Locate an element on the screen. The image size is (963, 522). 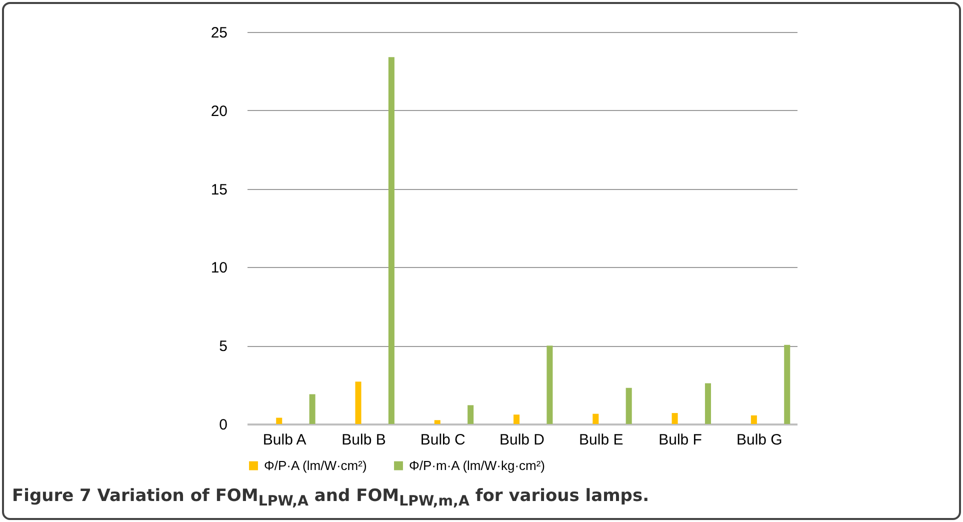
legend-label: Φ/P·m·A (lm/W·kg·cm²) is located at coordinates (477, 465).